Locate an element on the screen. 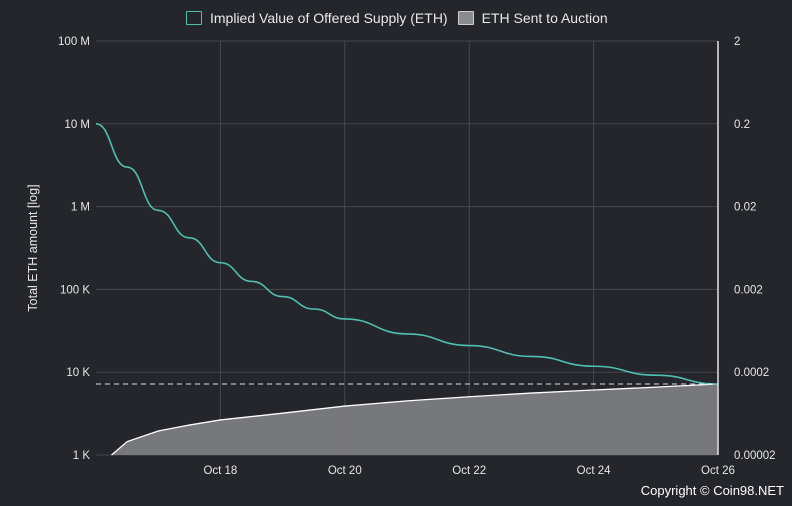  copyright-watermark: Copyright © Coin98.NET is located at coordinates (712, 490).